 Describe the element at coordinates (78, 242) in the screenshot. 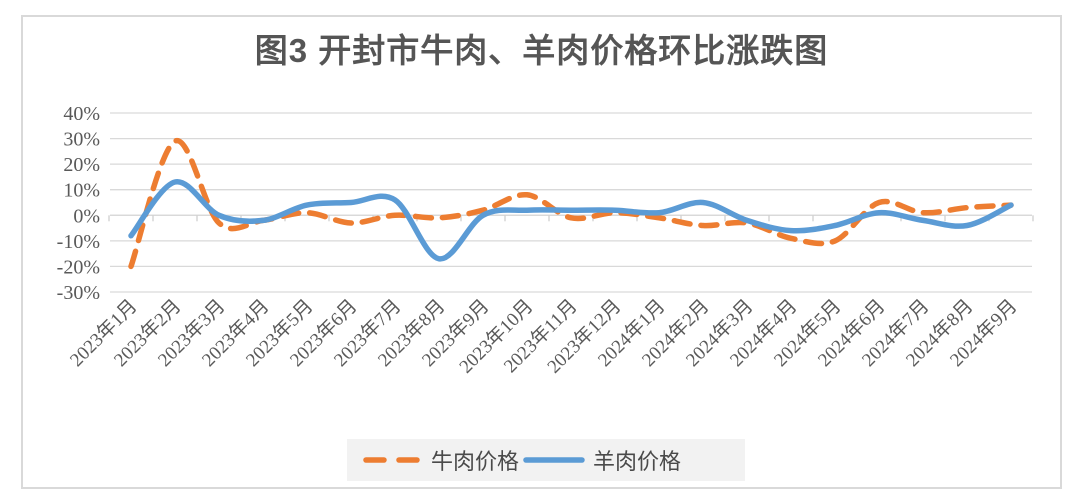

I see `y-axis-label: -10%` at that location.